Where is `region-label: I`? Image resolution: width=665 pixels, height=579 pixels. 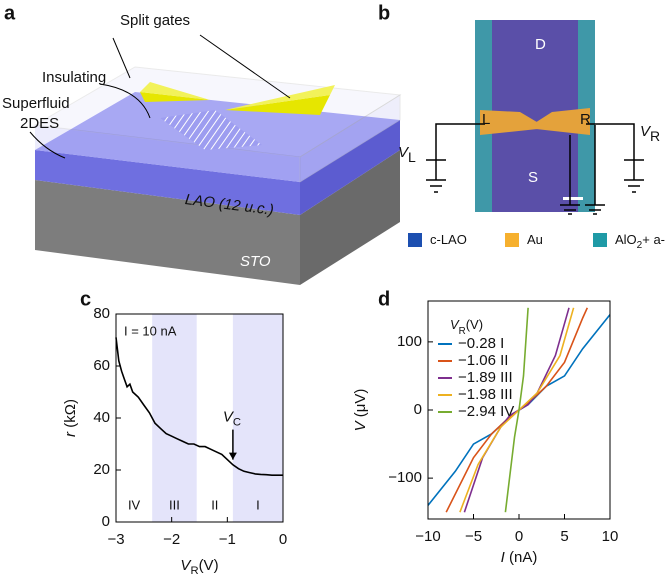 region-label: I is located at coordinates (258, 504).